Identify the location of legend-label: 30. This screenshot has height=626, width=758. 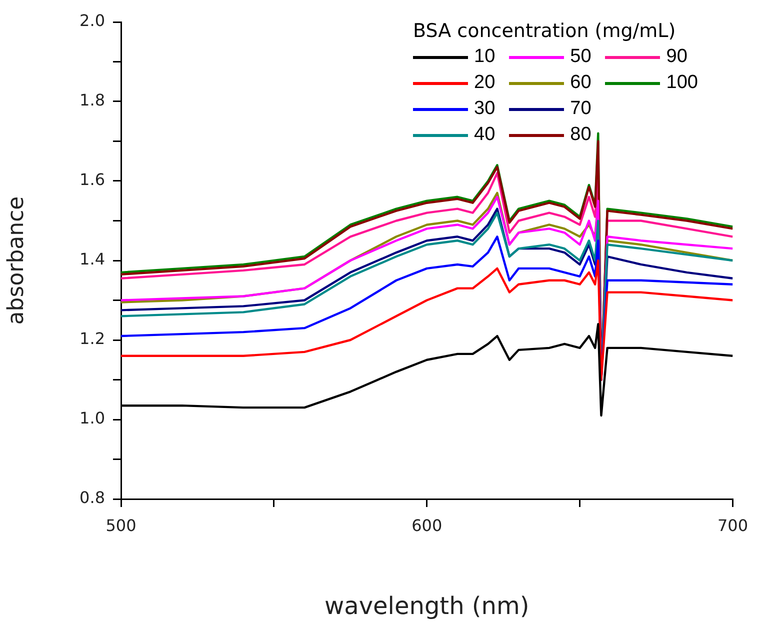
(485, 109).